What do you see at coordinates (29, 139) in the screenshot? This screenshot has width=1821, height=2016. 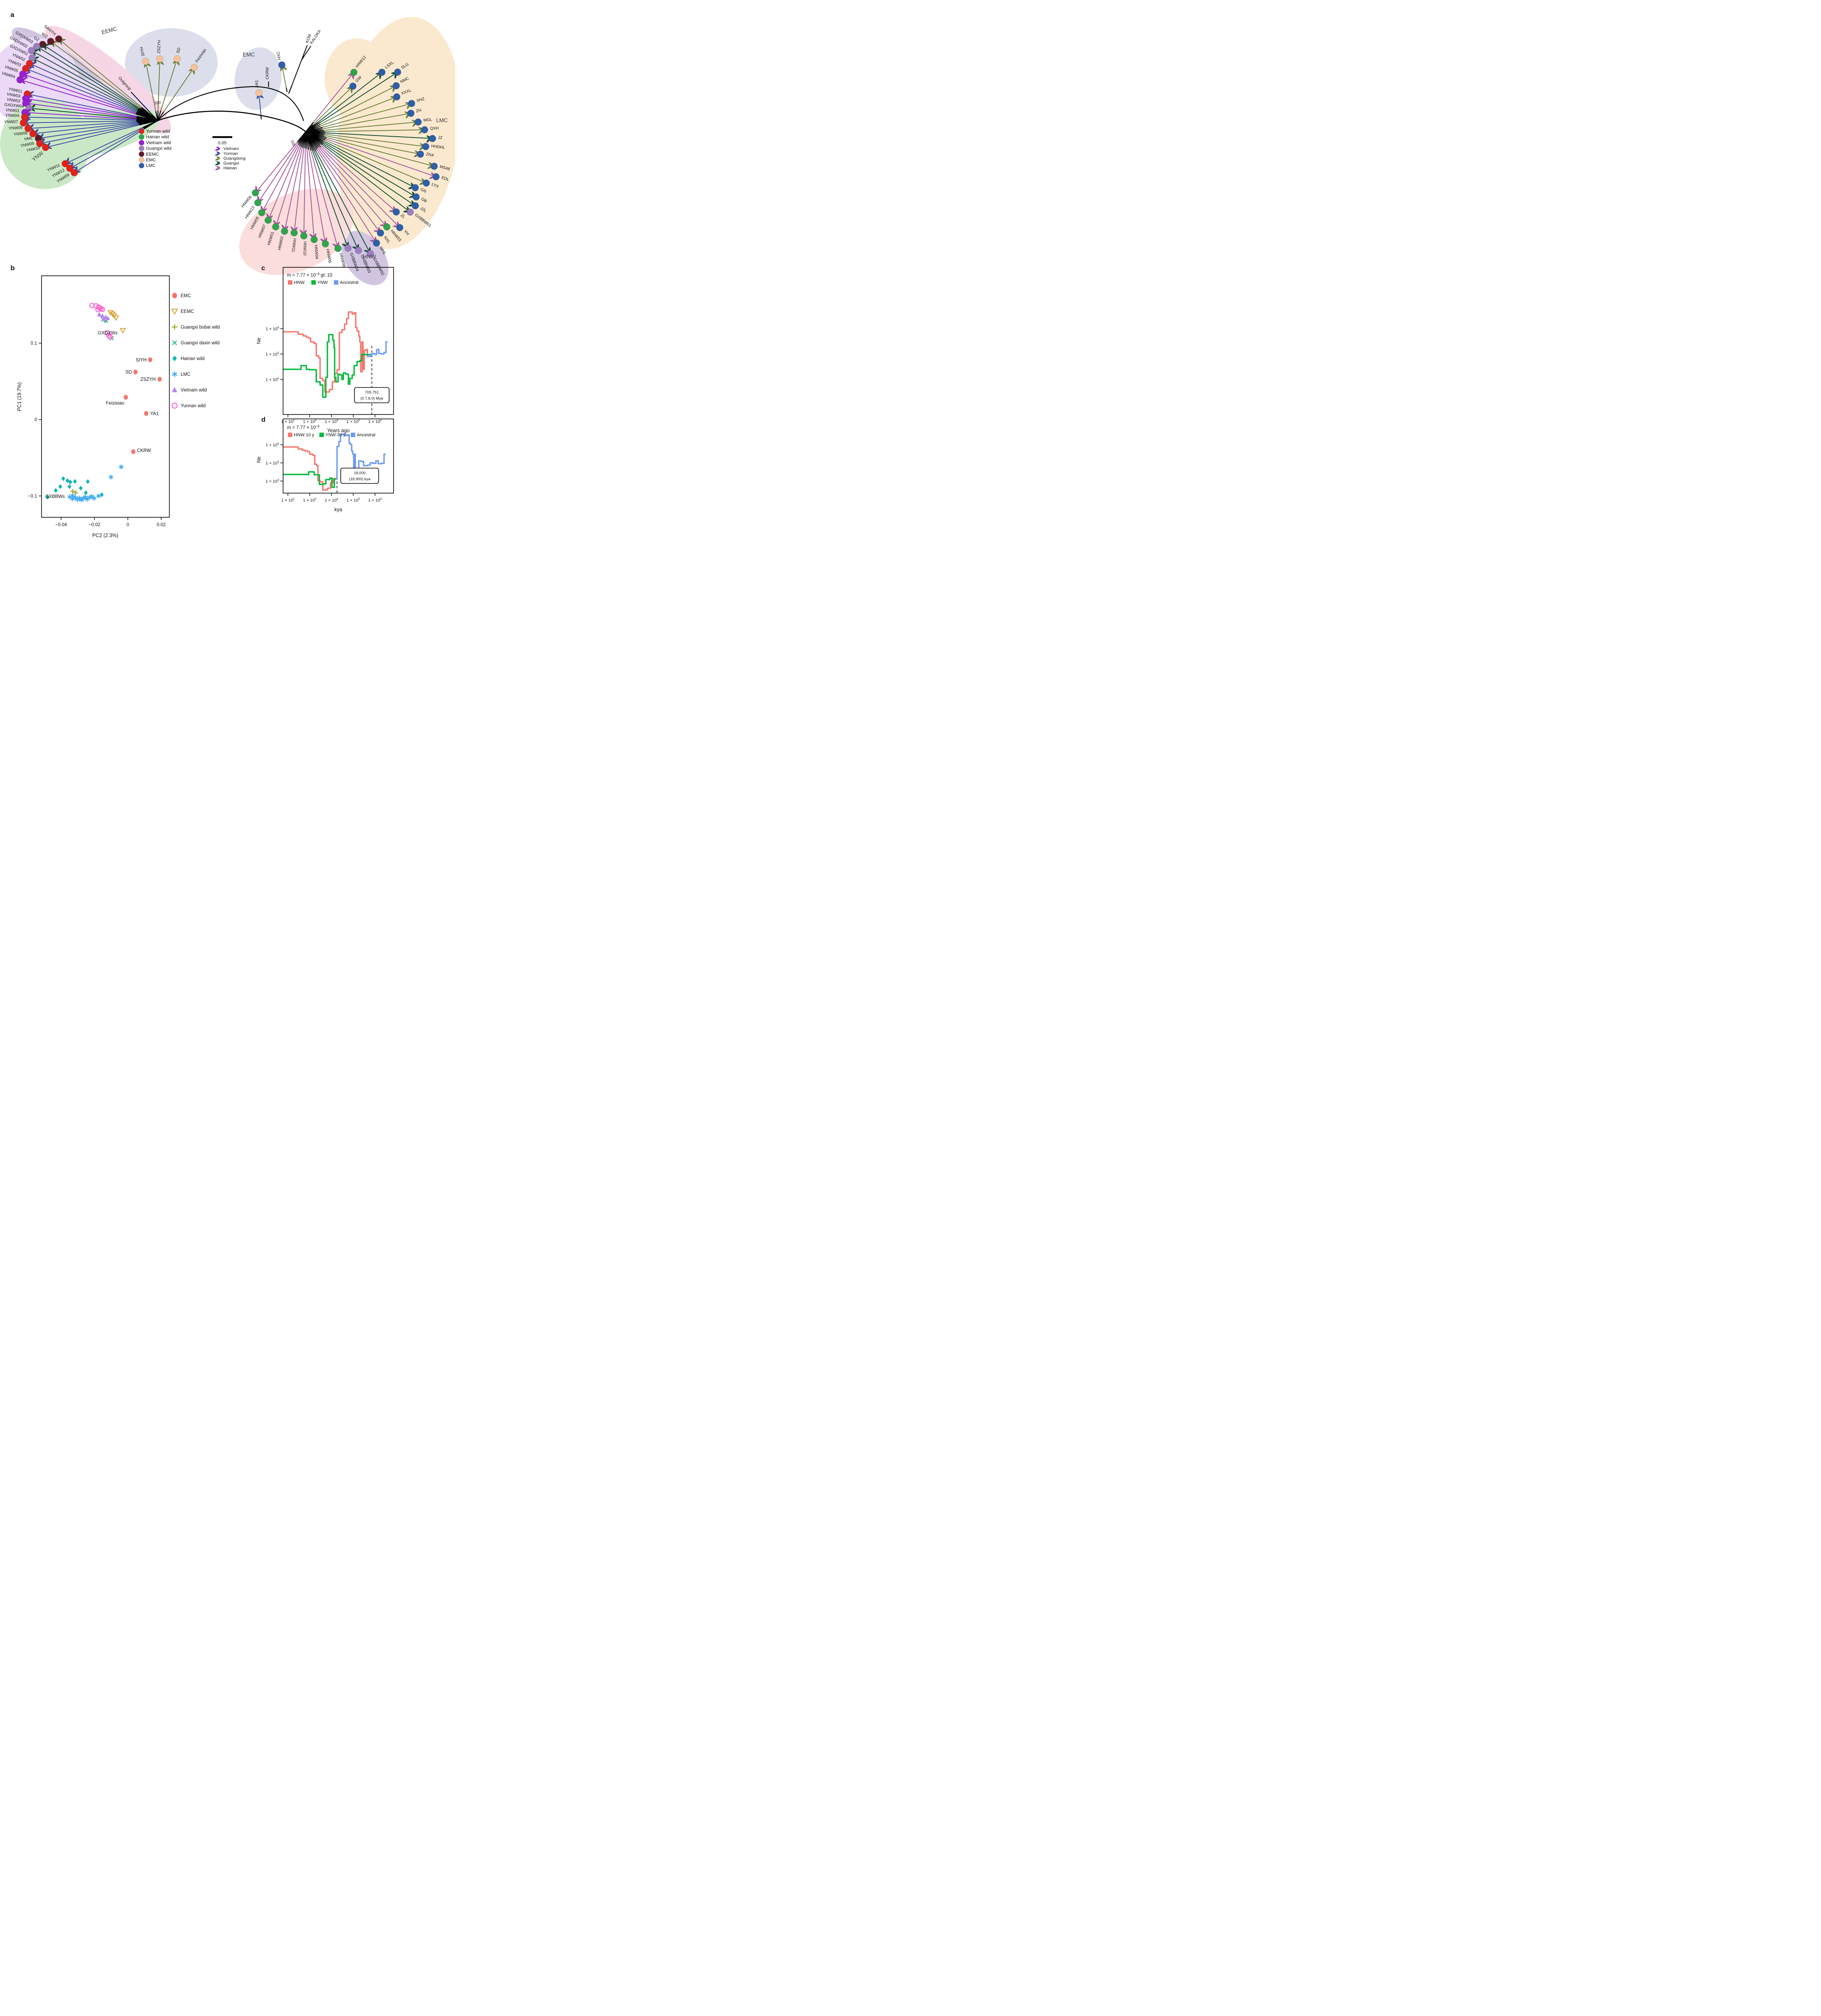 I see `tip-label: HML` at bounding box center [29, 139].